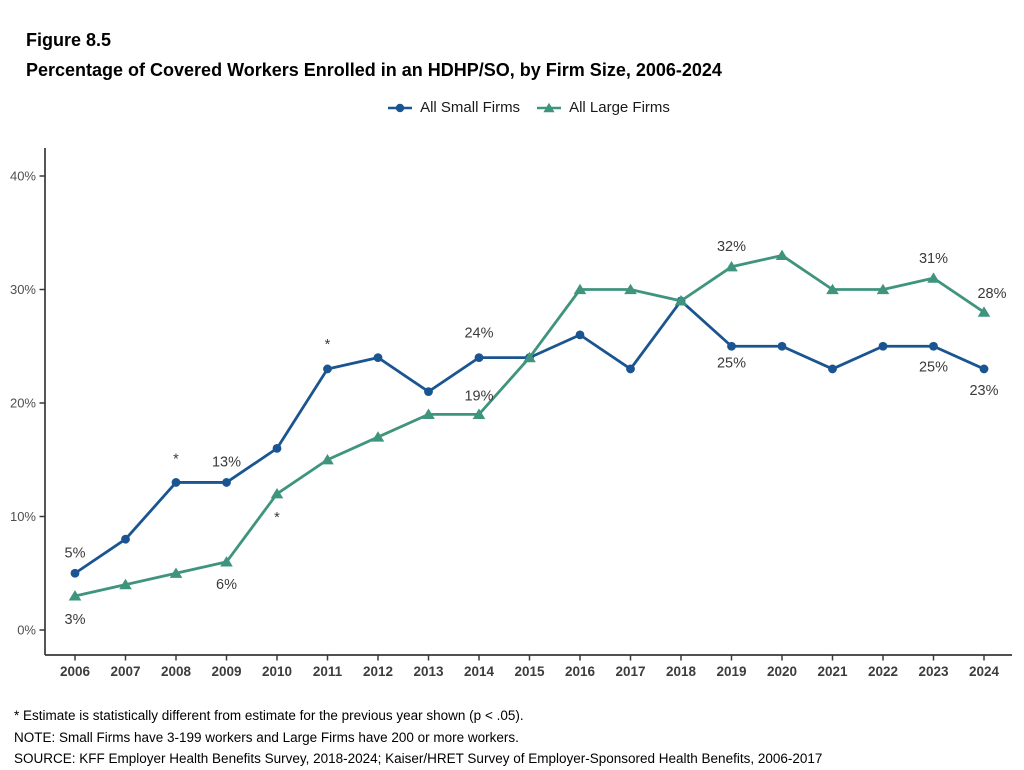 The width and height of the screenshot is (1024, 770). What do you see at coordinates (529, 671) in the screenshot?
I see `x-tick-label: 2015` at bounding box center [529, 671].